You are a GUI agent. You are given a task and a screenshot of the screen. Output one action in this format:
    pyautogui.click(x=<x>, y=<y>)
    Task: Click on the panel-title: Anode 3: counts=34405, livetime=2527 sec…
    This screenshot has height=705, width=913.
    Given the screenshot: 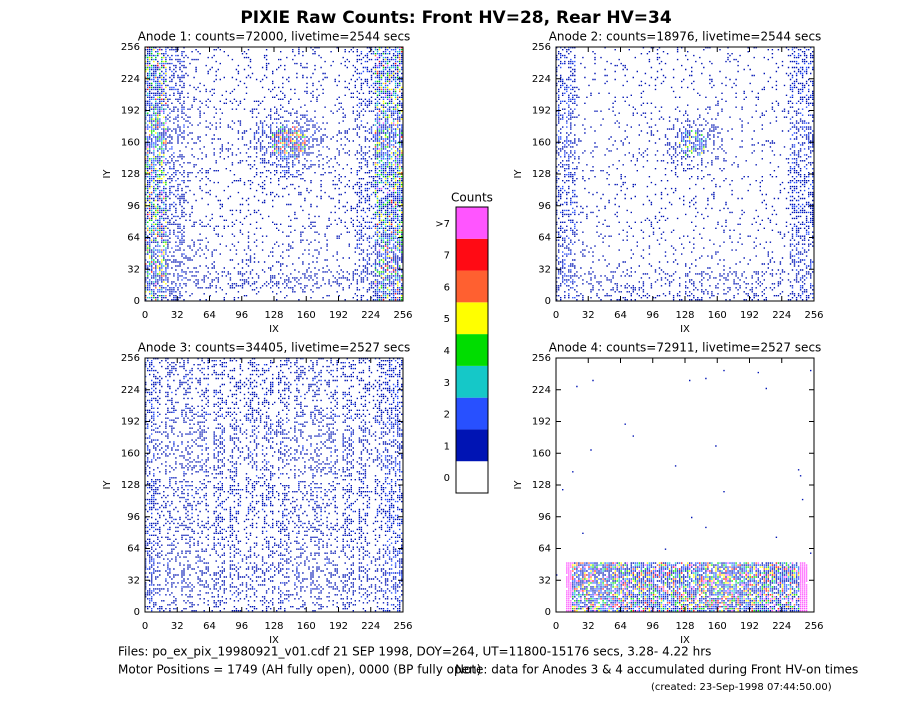 What is the action you would take?
    pyautogui.click(x=274, y=348)
    